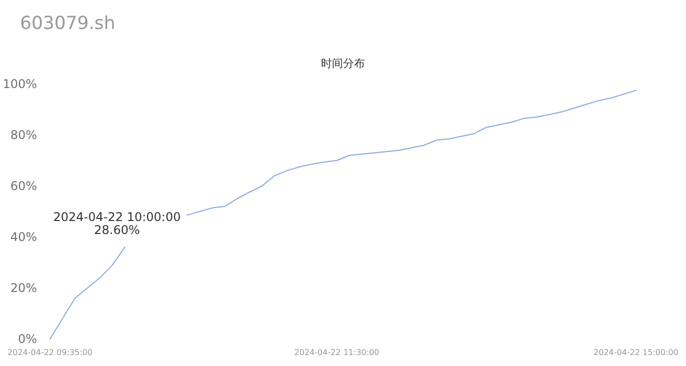 The height and width of the screenshot is (366, 686). I want to click on y-tick-label: 60%, so click(23, 186).